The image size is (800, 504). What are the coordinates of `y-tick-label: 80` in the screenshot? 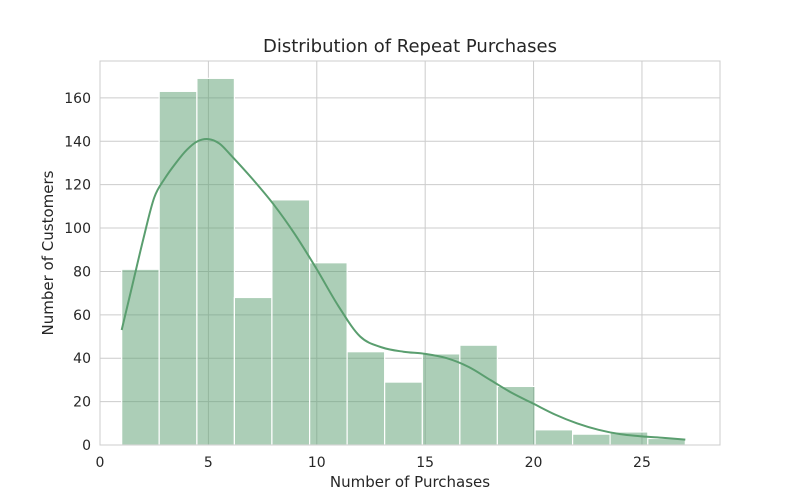 It's located at (82, 272).